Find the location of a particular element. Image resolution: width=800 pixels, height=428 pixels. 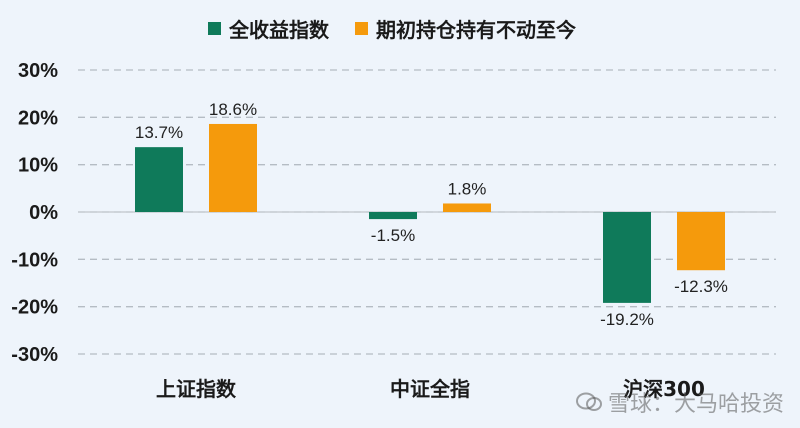

data-label: -12.3% is located at coordinates (701, 286).